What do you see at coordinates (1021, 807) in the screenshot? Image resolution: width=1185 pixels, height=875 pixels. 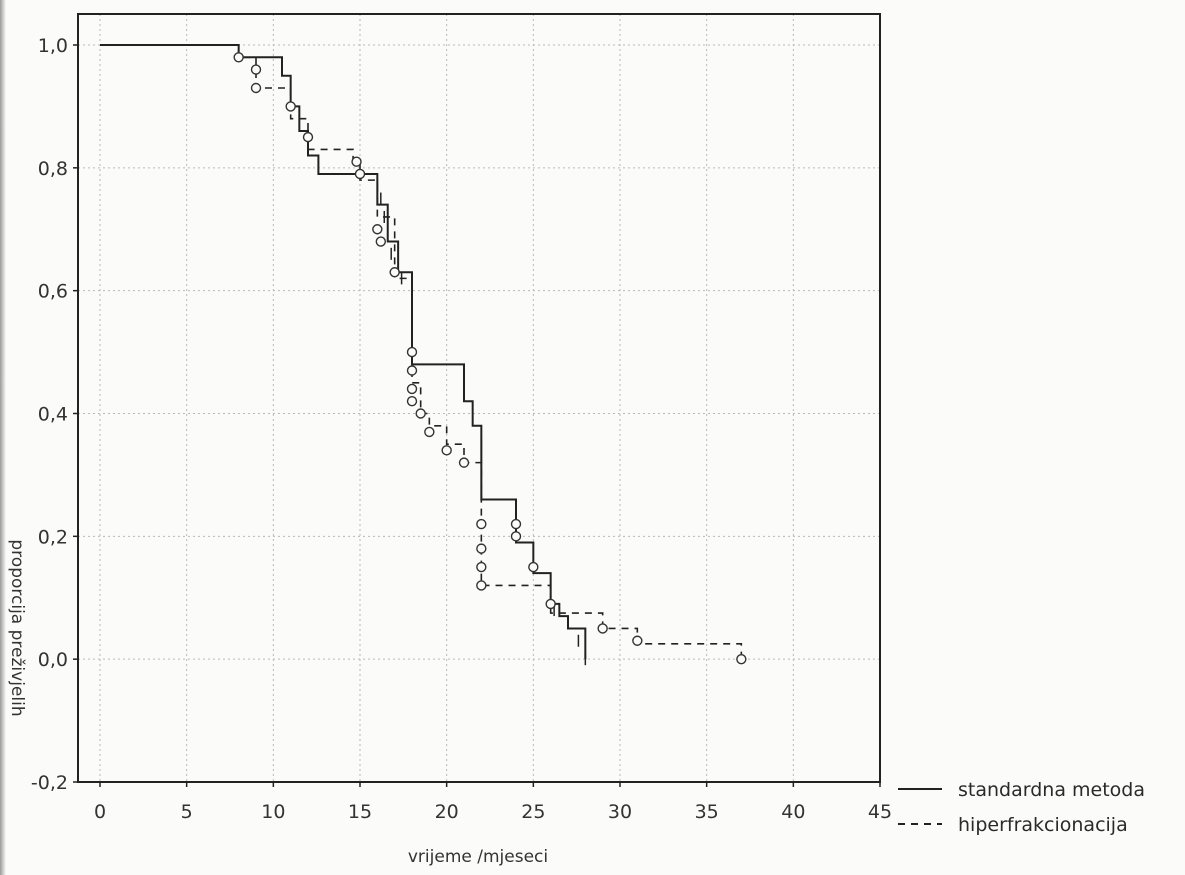 I see `legend: standardna metoda hiperfrakcionacija` at bounding box center [1021, 807].